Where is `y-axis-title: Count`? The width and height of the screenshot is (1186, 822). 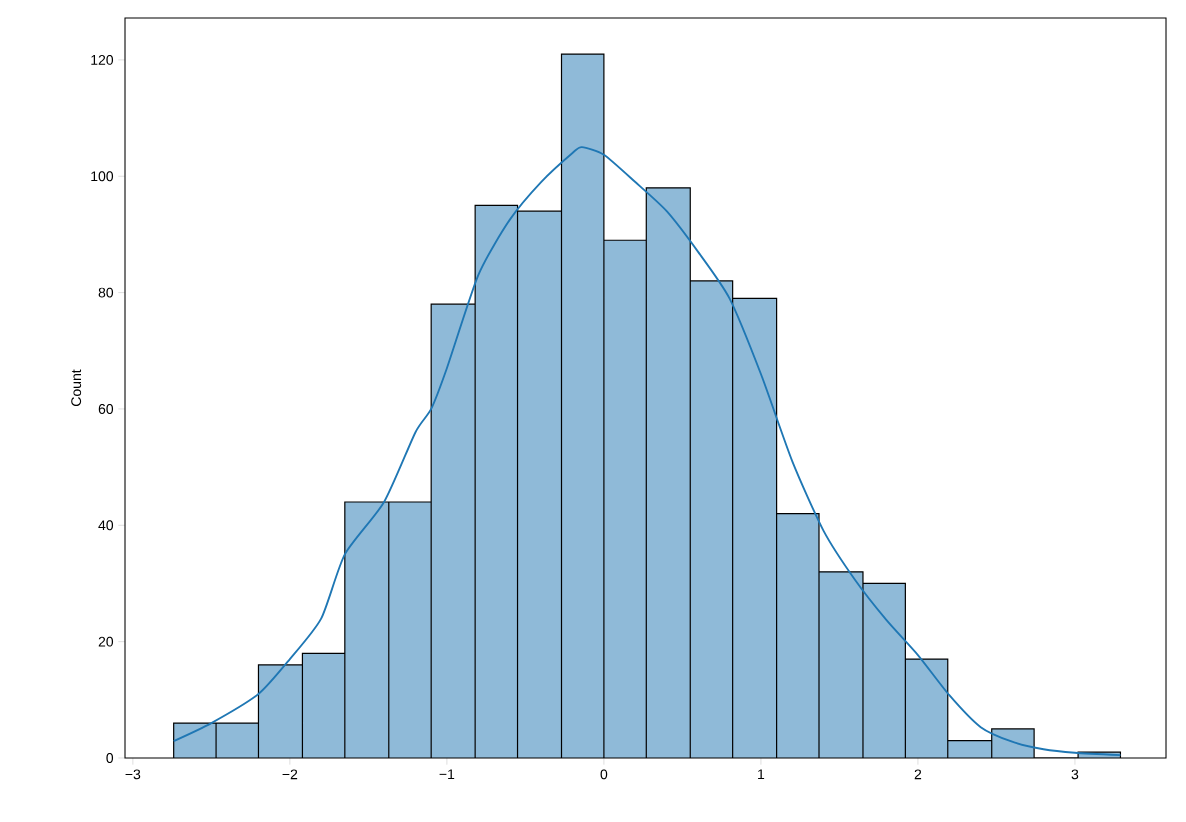 y-axis-title: Count is located at coordinates (76, 387).